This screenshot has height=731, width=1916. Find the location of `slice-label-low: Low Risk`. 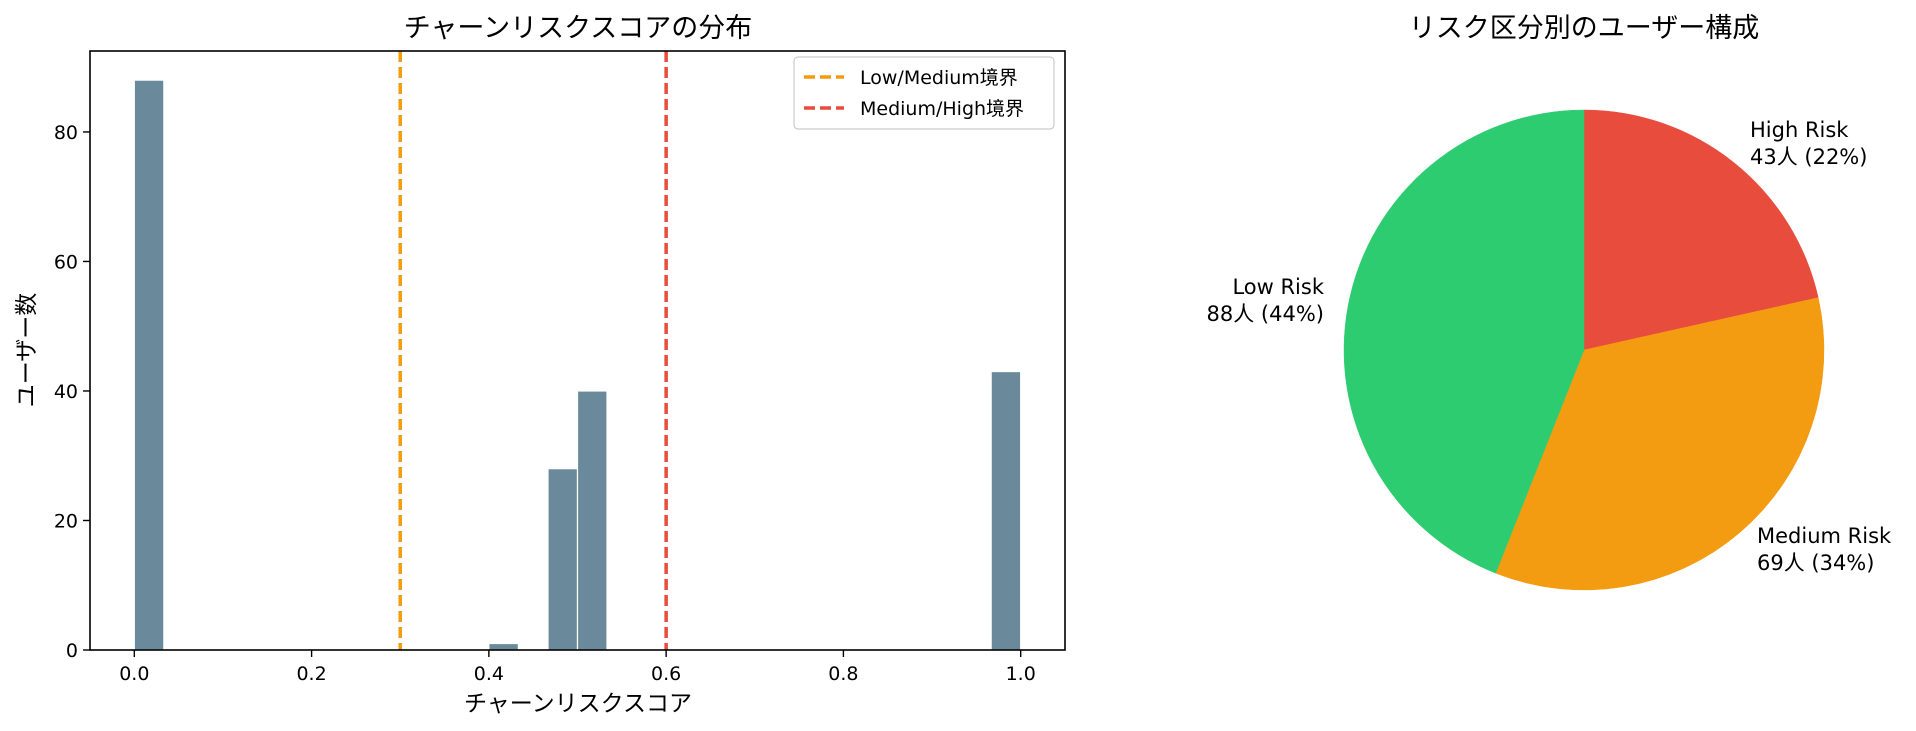

slice-label-low: Low Risk is located at coordinates (1278, 287).